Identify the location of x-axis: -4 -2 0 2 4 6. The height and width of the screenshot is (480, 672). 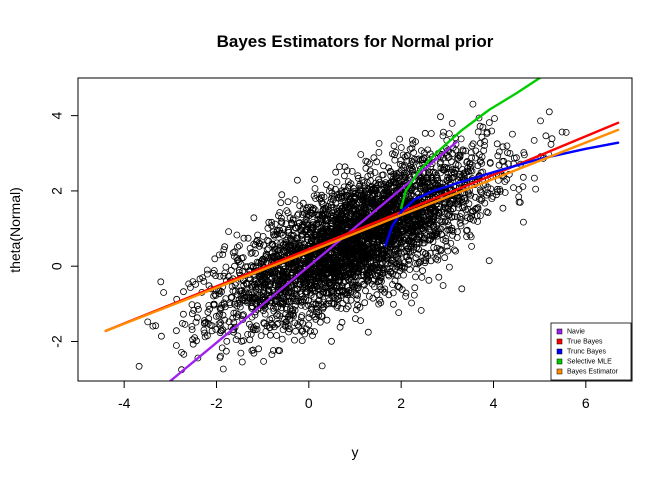
(354, 395).